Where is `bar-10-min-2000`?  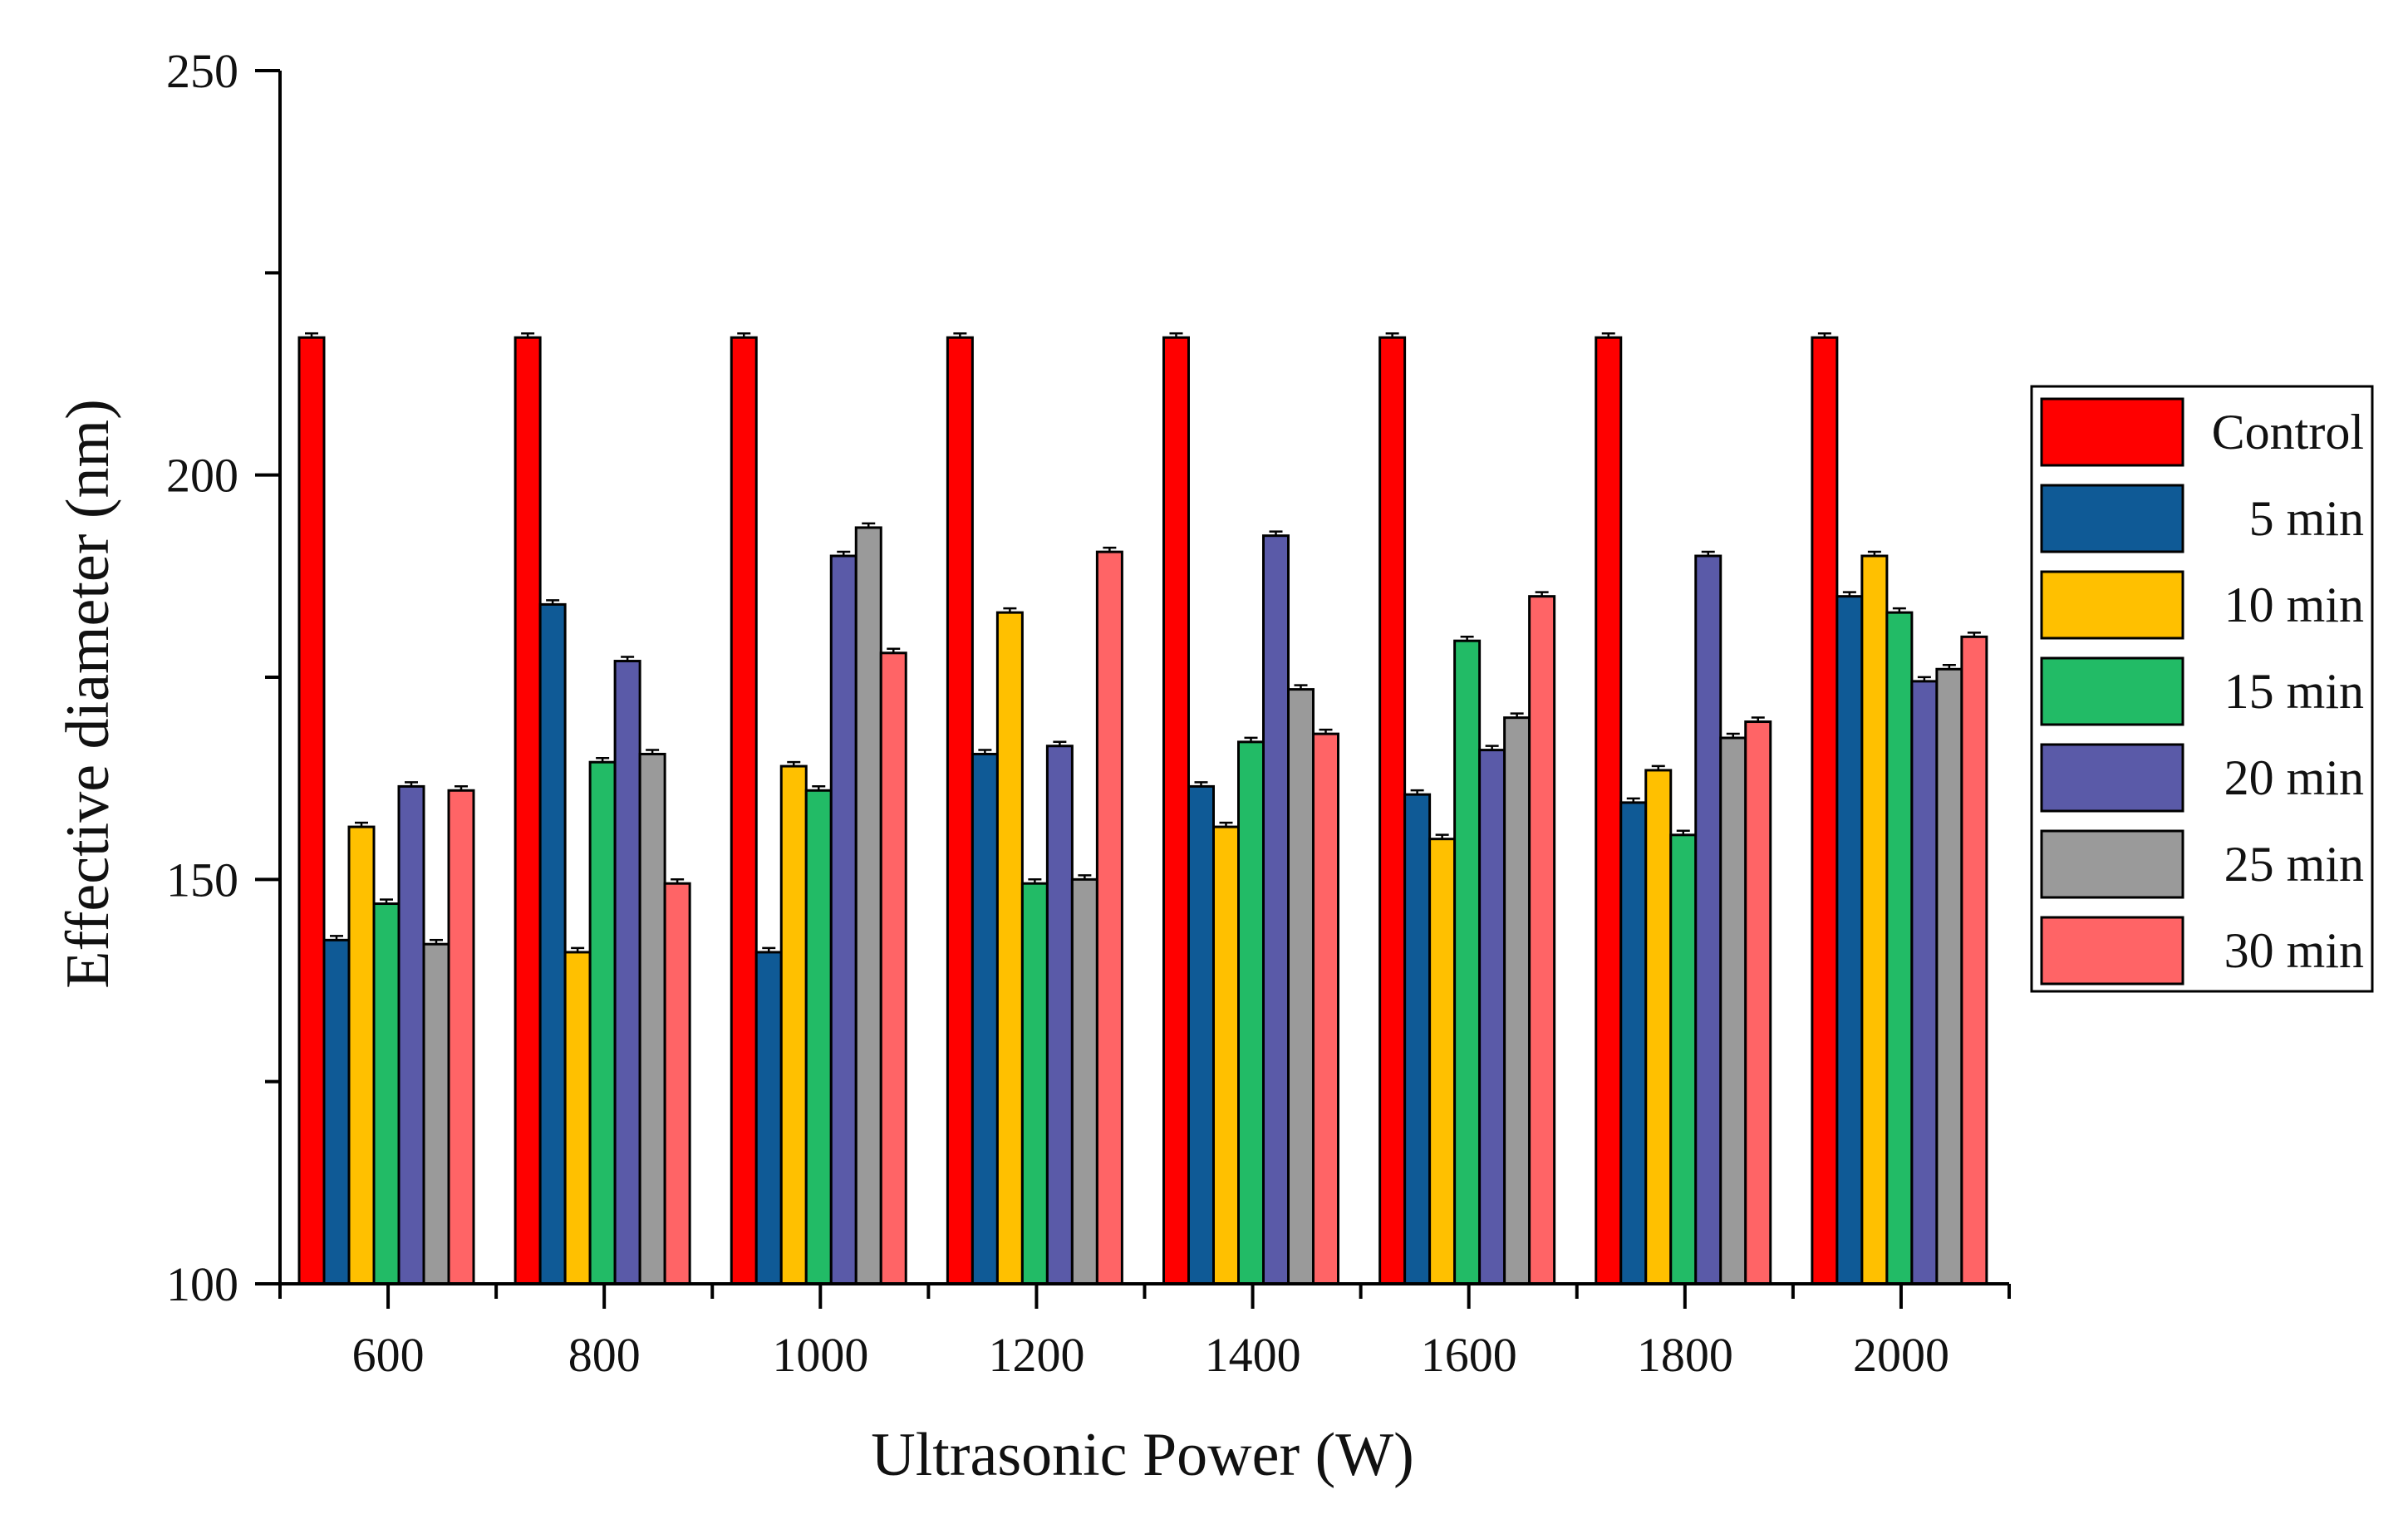
bar-10-min-2000 is located at coordinates (1874, 919).